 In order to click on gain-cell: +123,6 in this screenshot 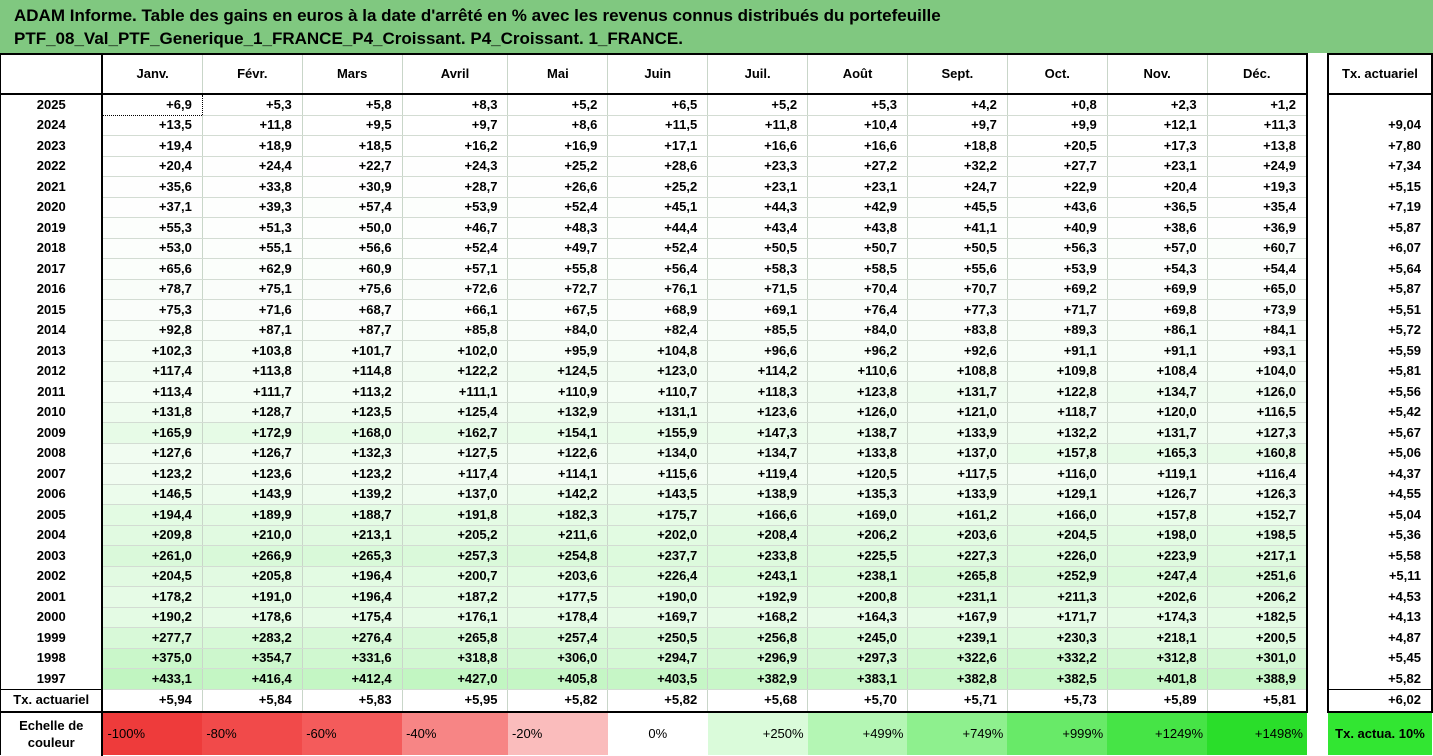, I will do `click(758, 412)`.